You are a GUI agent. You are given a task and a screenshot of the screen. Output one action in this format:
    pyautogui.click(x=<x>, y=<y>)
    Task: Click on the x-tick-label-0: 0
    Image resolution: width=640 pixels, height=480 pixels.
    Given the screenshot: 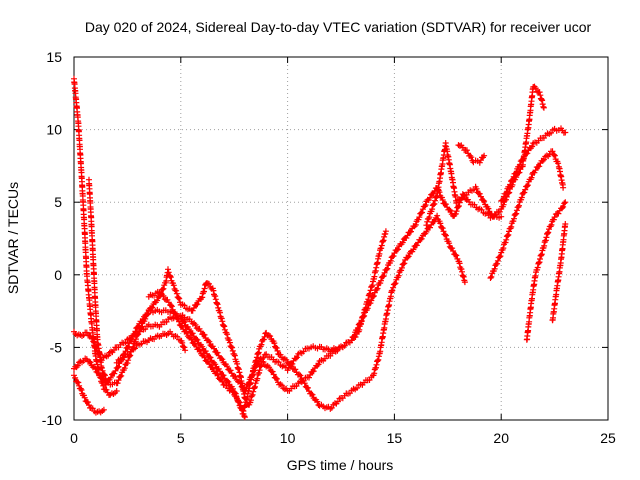 What is the action you would take?
    pyautogui.click(x=74, y=438)
    